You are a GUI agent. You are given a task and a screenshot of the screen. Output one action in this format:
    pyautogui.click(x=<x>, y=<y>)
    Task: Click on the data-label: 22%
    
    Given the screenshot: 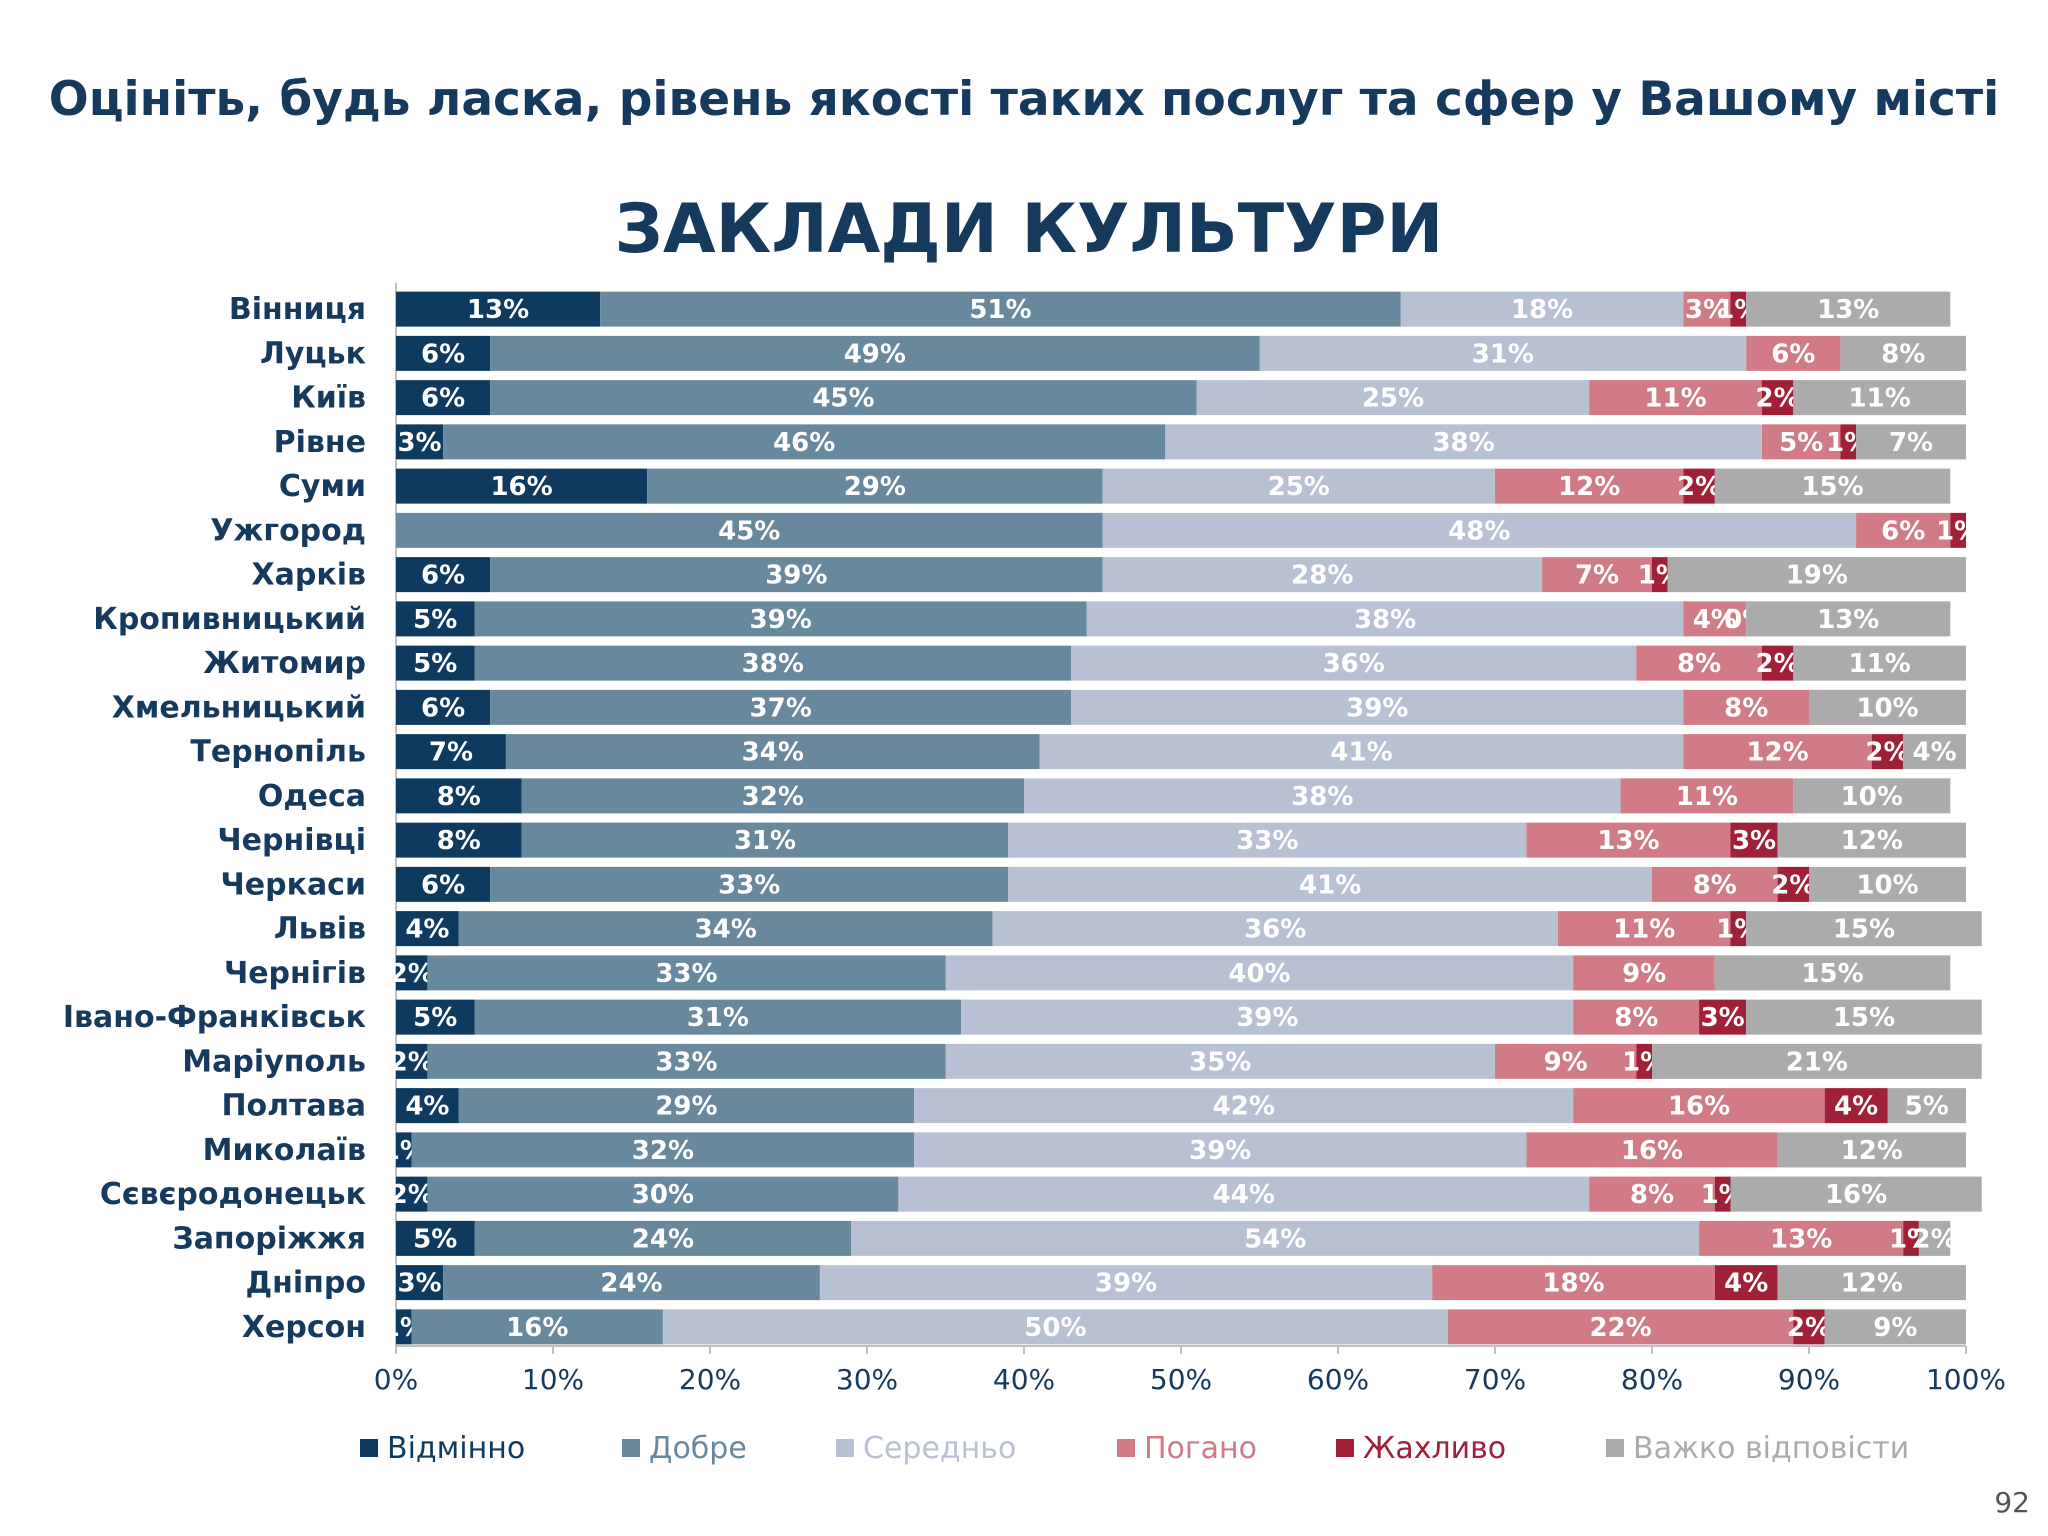 What is the action you would take?
    pyautogui.click(x=1620, y=1328)
    